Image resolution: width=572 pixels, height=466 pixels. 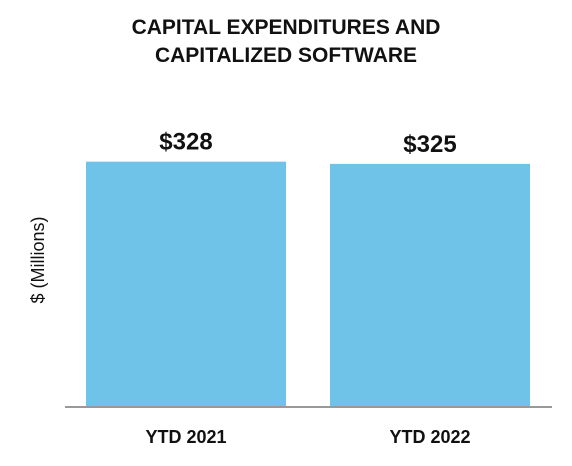 What do you see at coordinates (429, 144) in the screenshot?
I see `data-label-ytd-2022: $325` at bounding box center [429, 144].